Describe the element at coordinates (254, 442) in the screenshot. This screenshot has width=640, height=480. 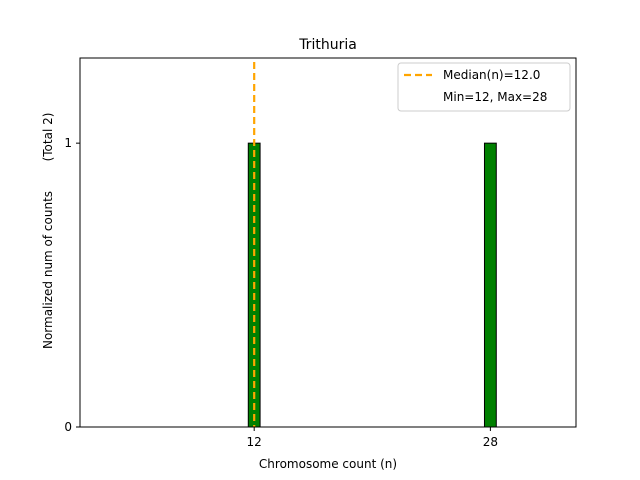
I see `x-tick-label-12: 12` at that location.